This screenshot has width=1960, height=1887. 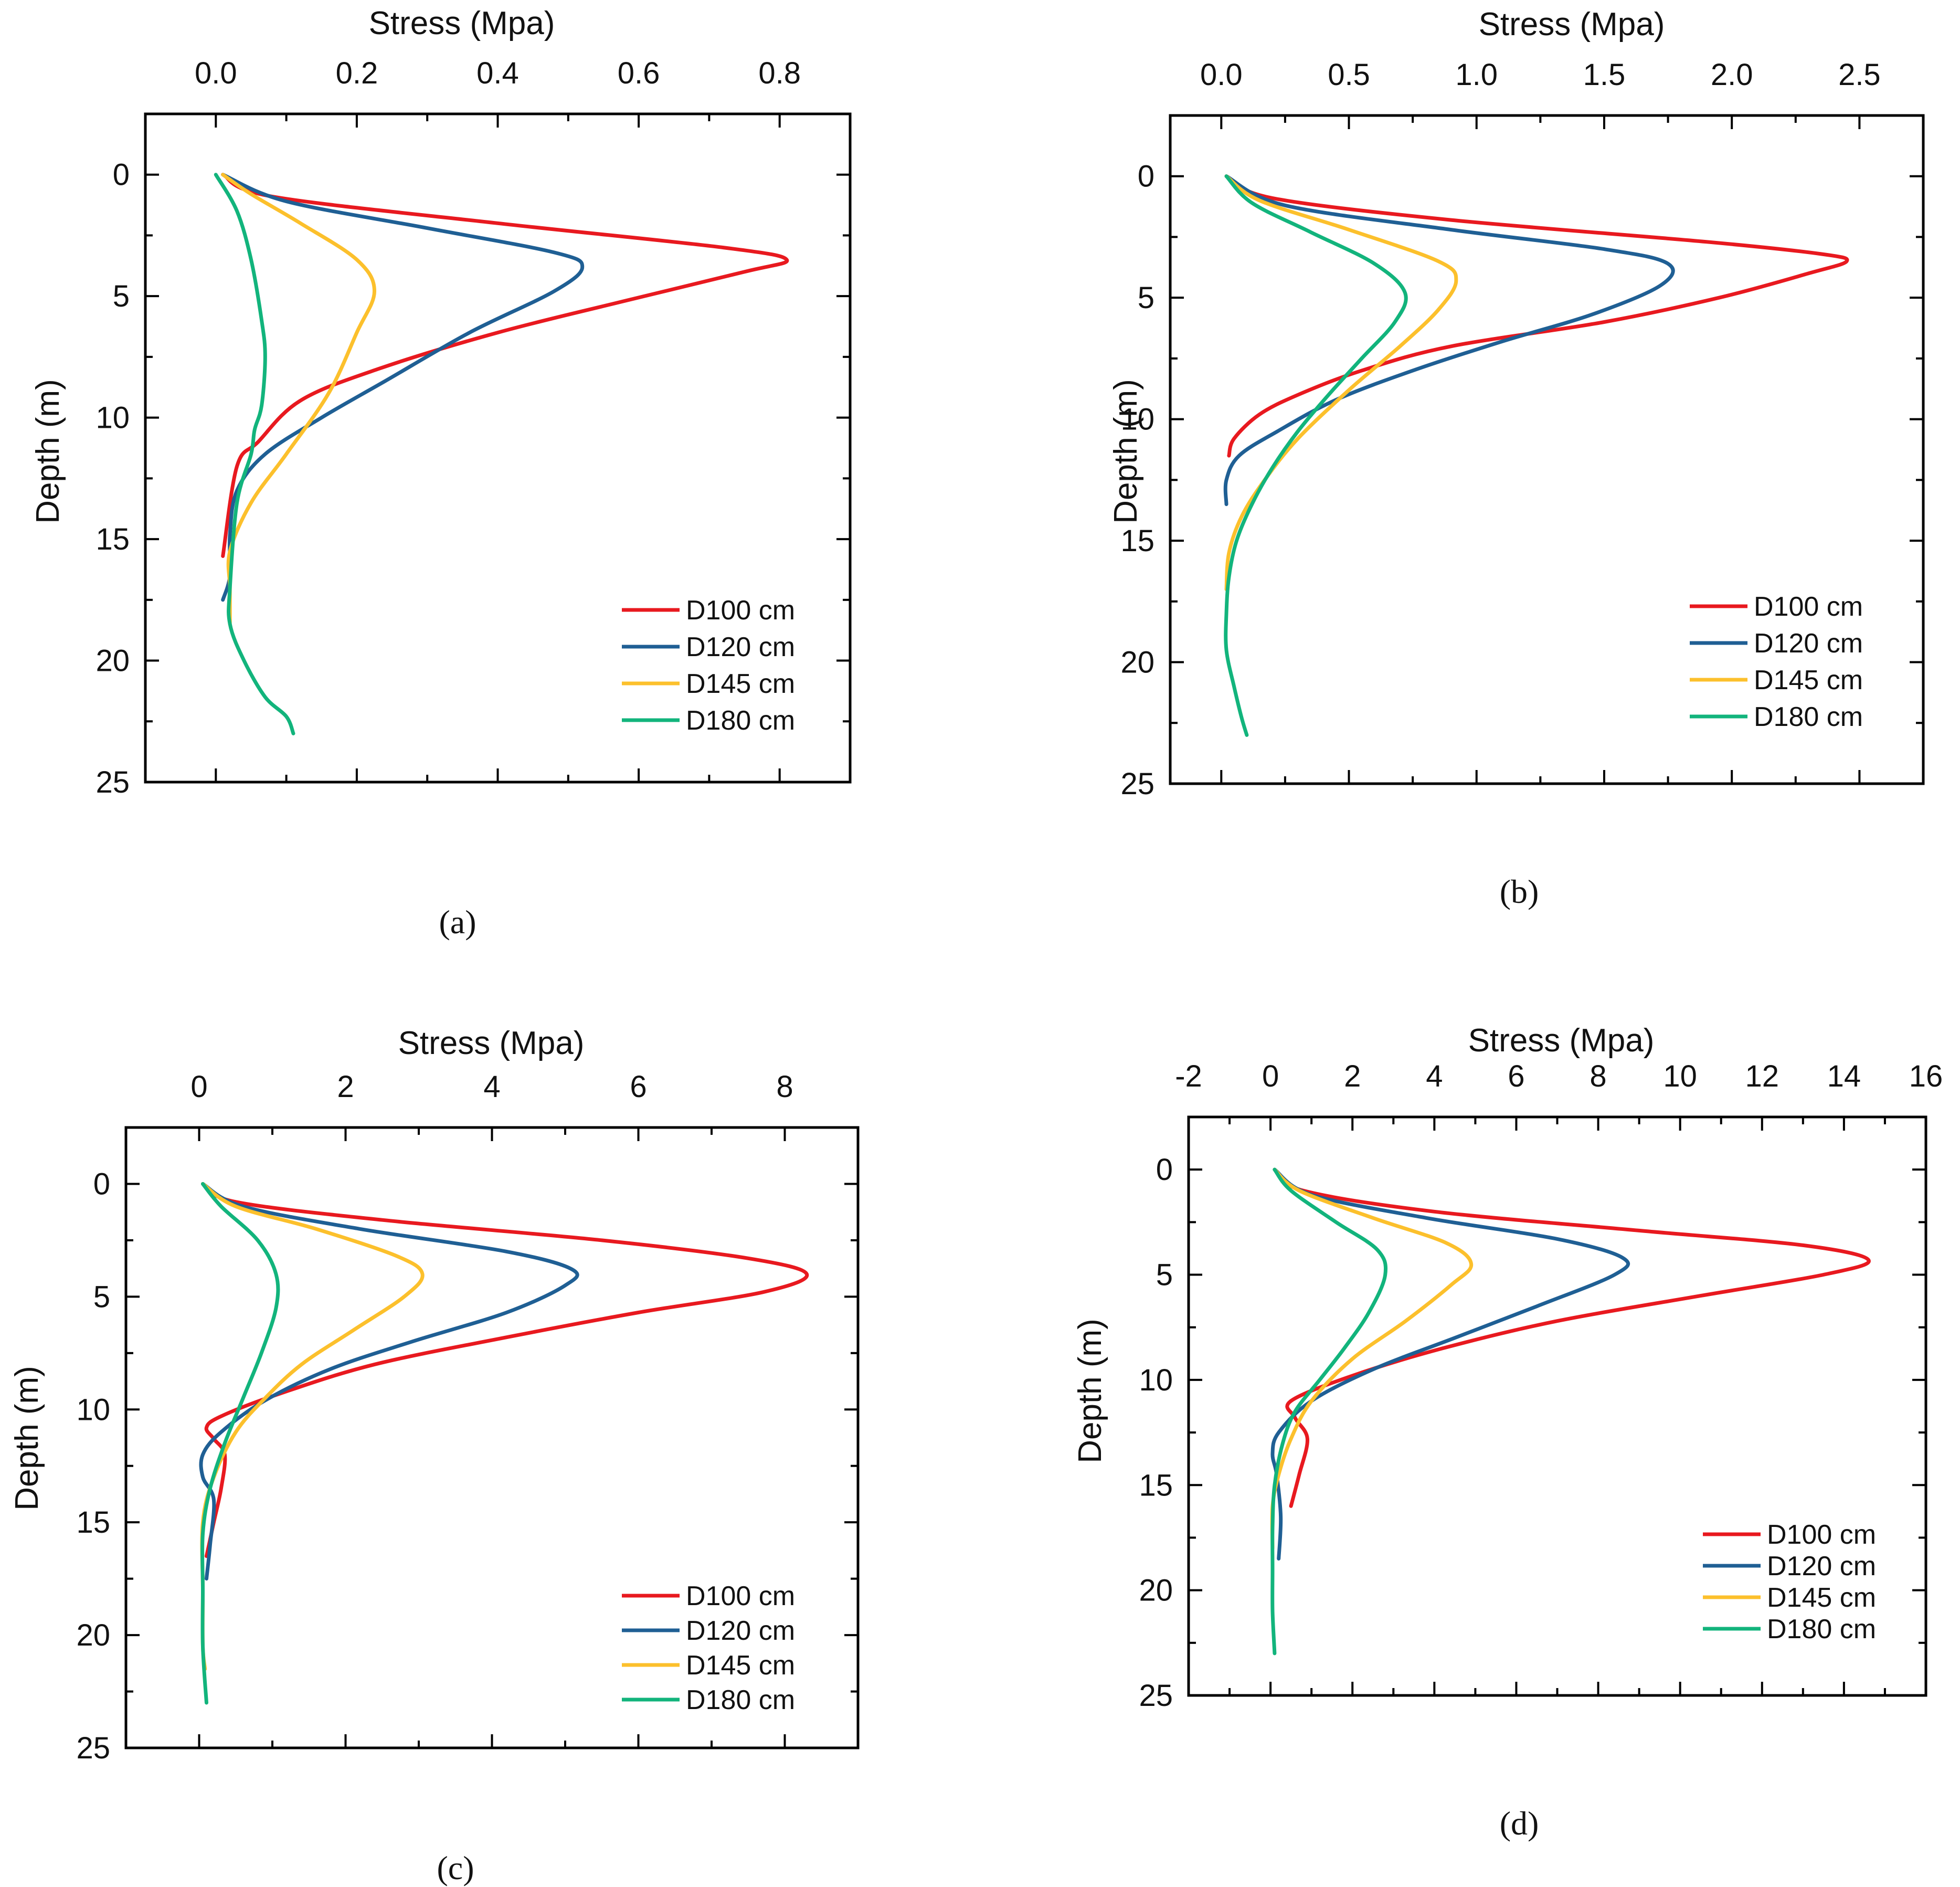 I want to click on x-tick-label: 12, so click(x=1762, y=1076).